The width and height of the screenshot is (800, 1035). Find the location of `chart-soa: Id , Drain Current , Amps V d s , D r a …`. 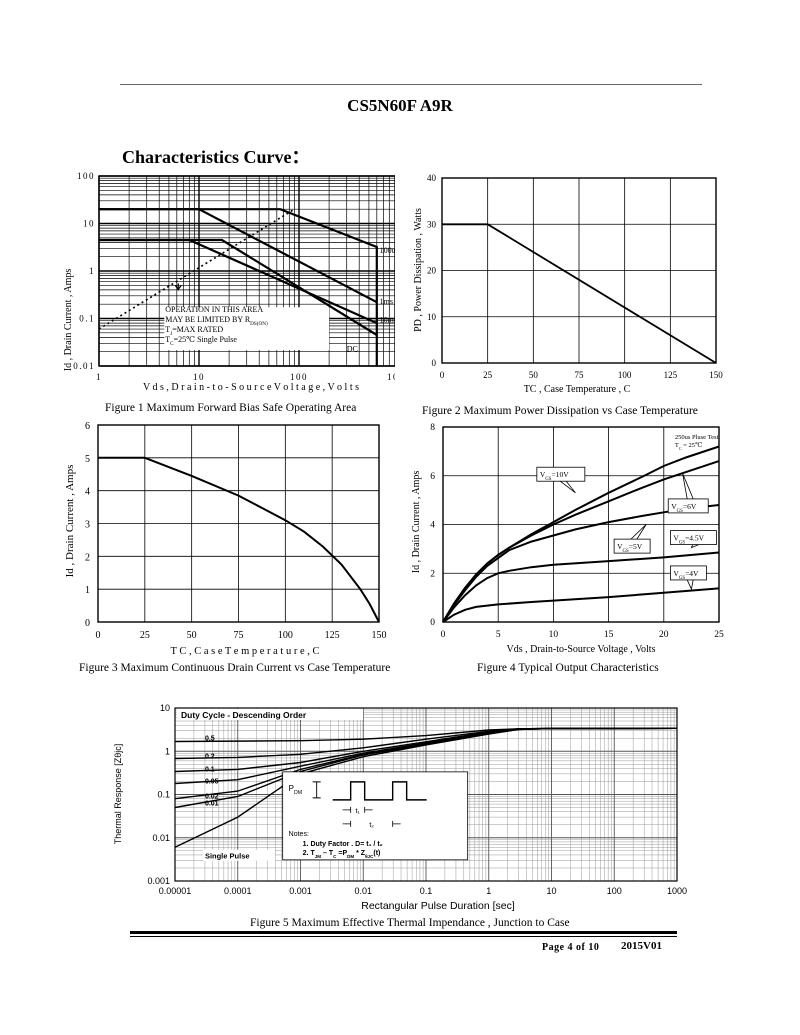

chart-soa: Id , Drain Current , Amps V d s , D r a … is located at coordinates (229, 282).